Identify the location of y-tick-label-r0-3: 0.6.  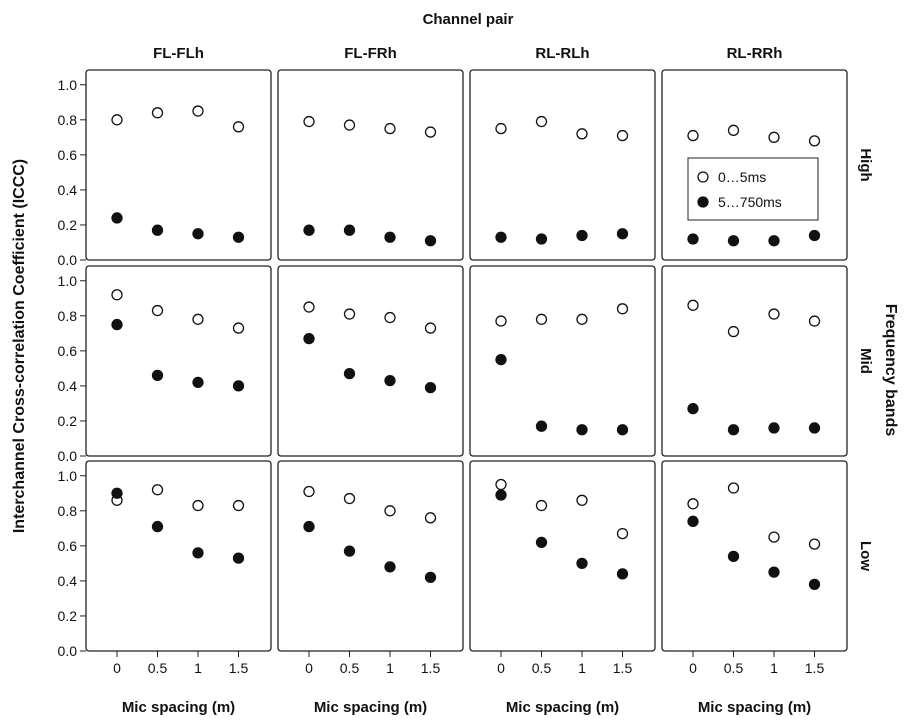
(68, 155).